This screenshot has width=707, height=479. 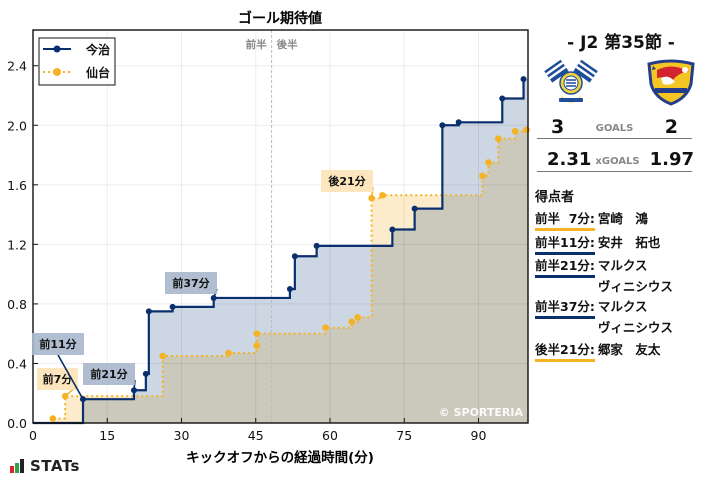 What do you see at coordinates (565, 350) in the screenshot?
I see `scorer-time: 後半21分:` at bounding box center [565, 350].